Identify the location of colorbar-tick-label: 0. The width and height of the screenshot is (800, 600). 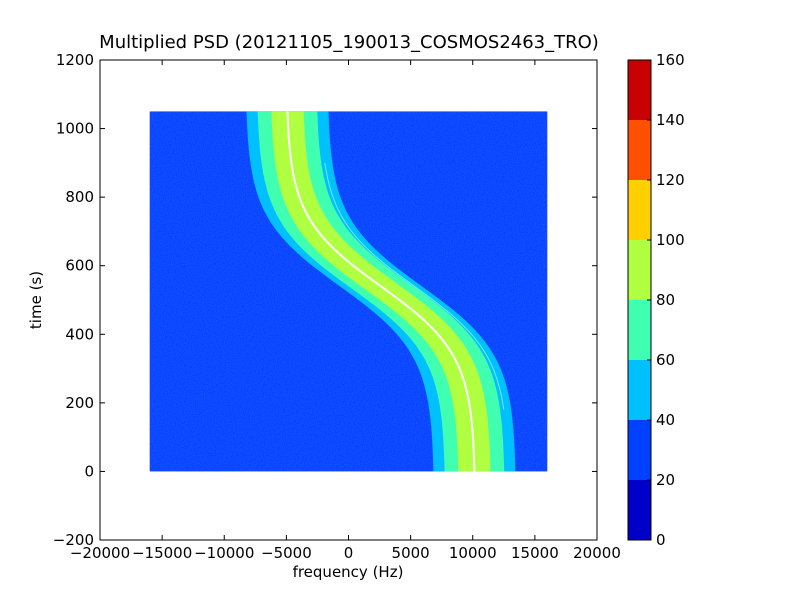
(661, 540).